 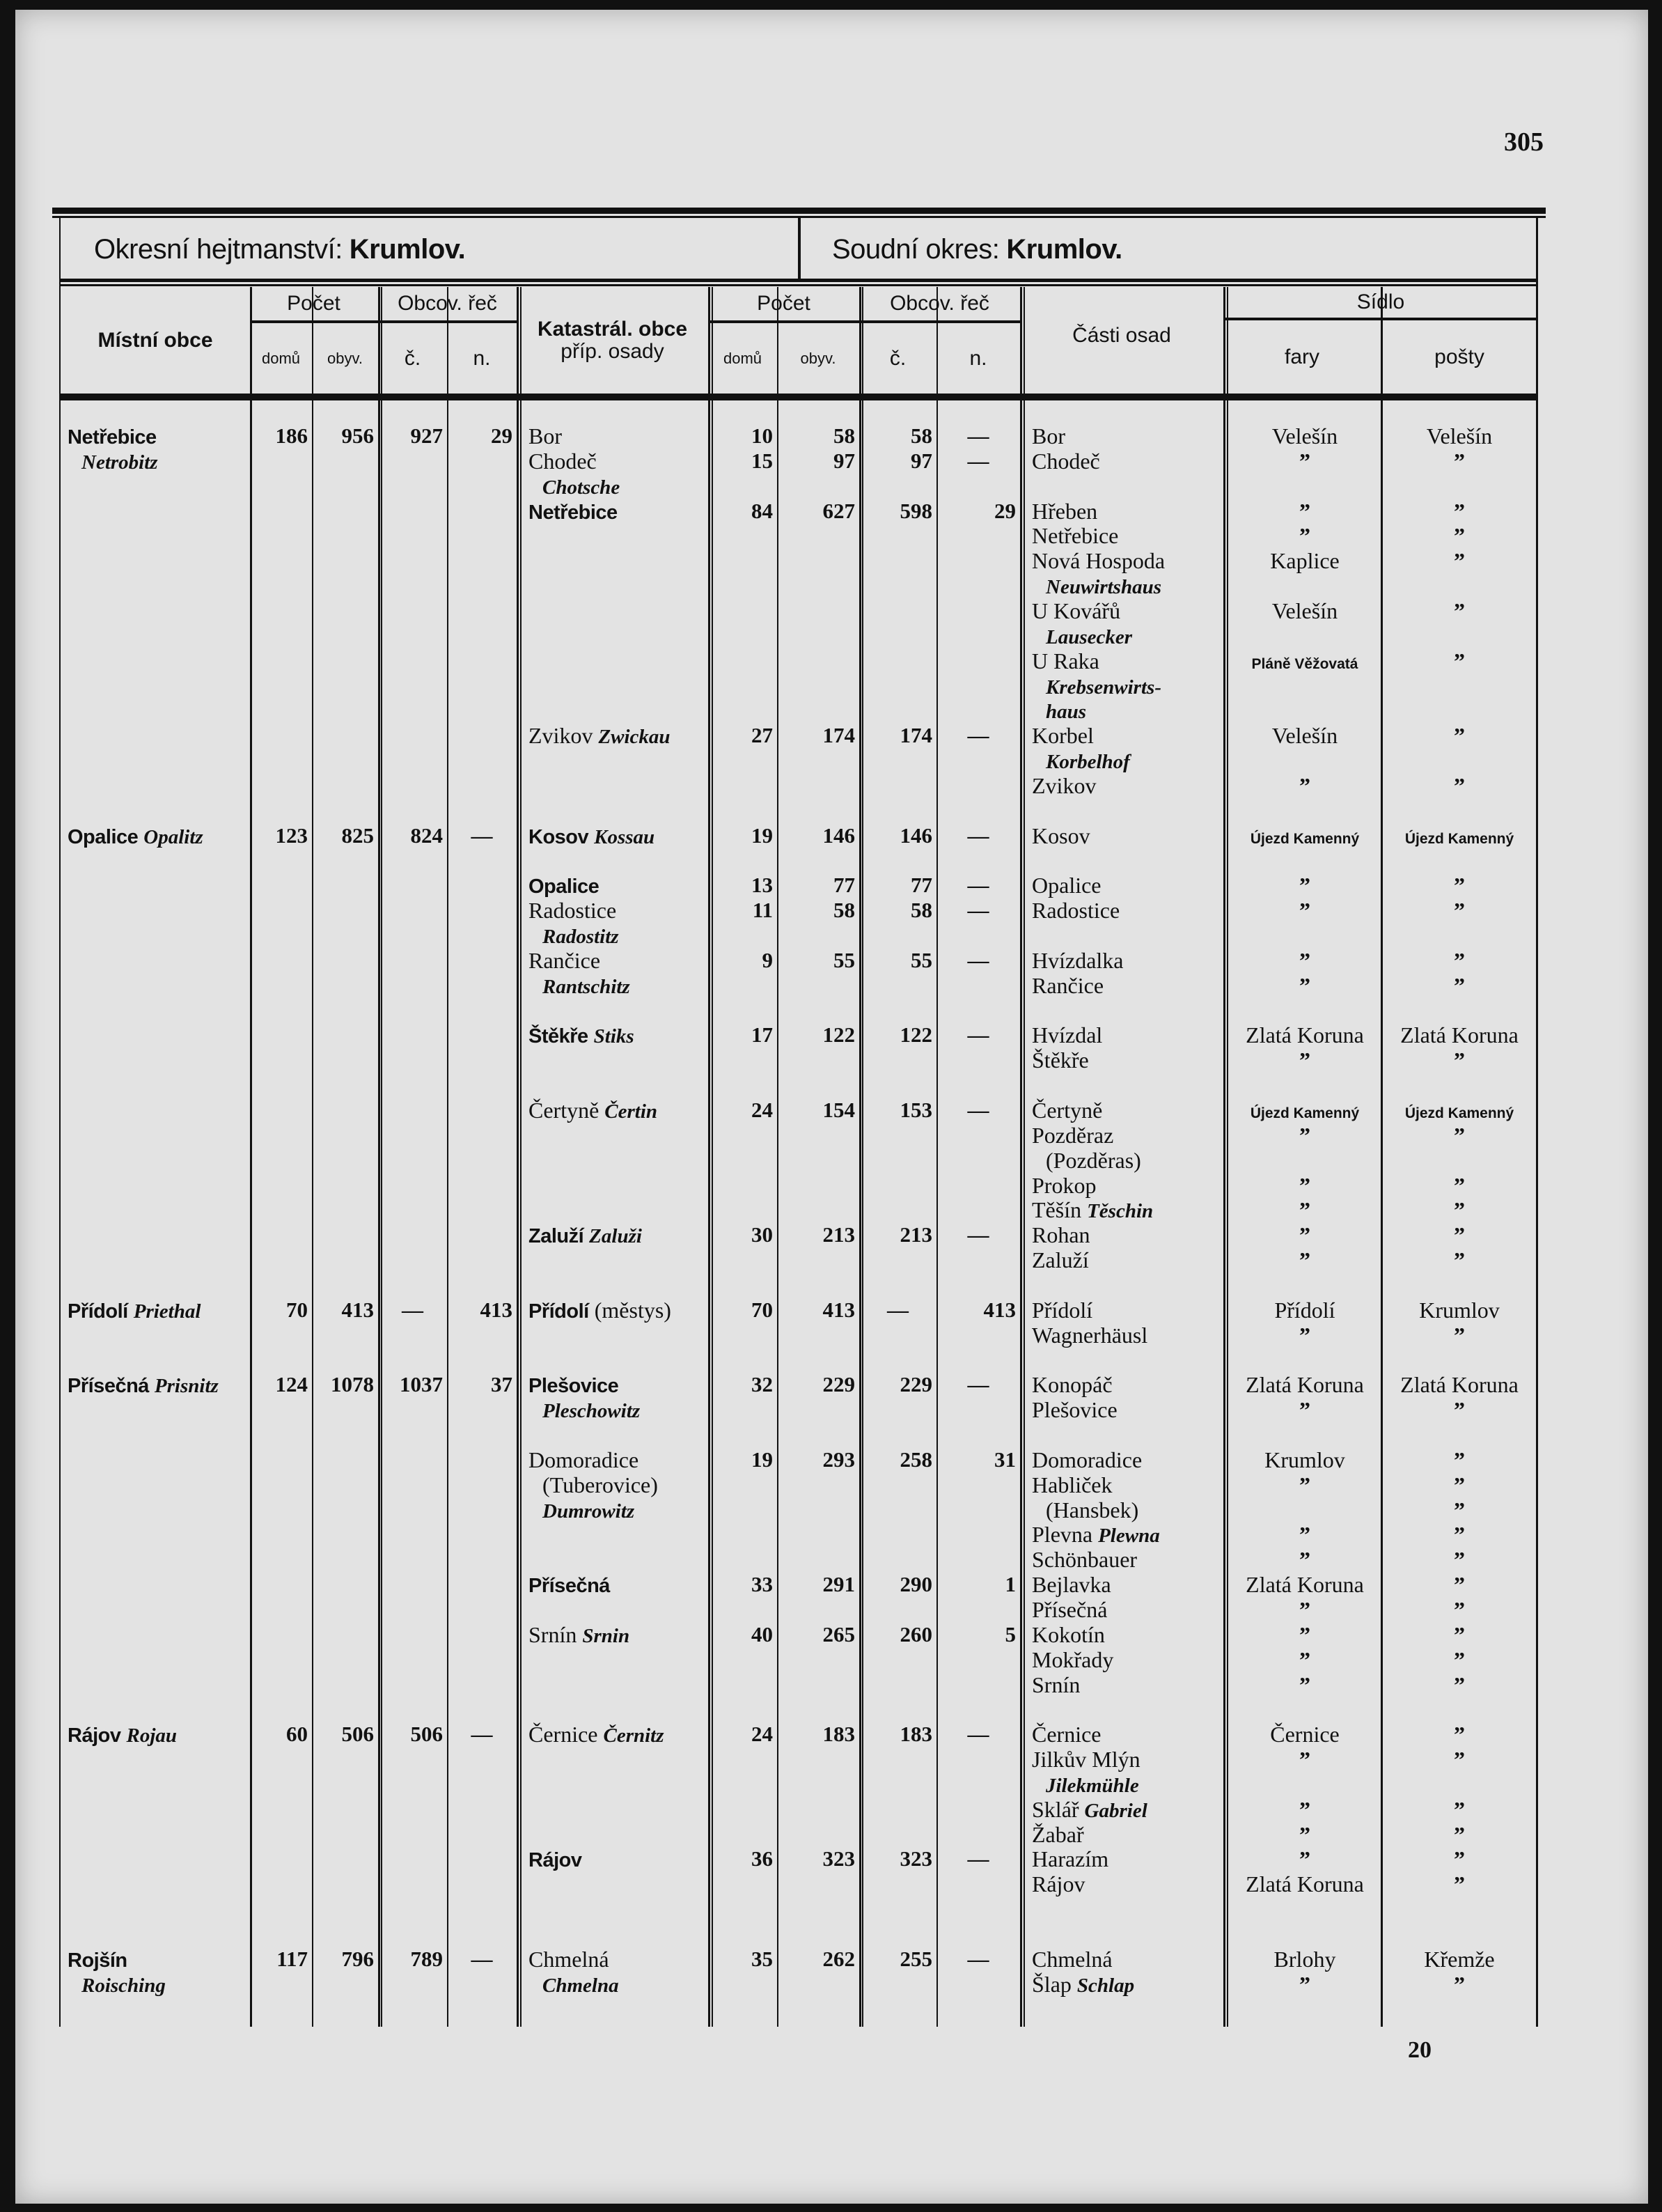 I want to click on pocet-obyvatel-osada: 293, so click(x=839, y=1459).